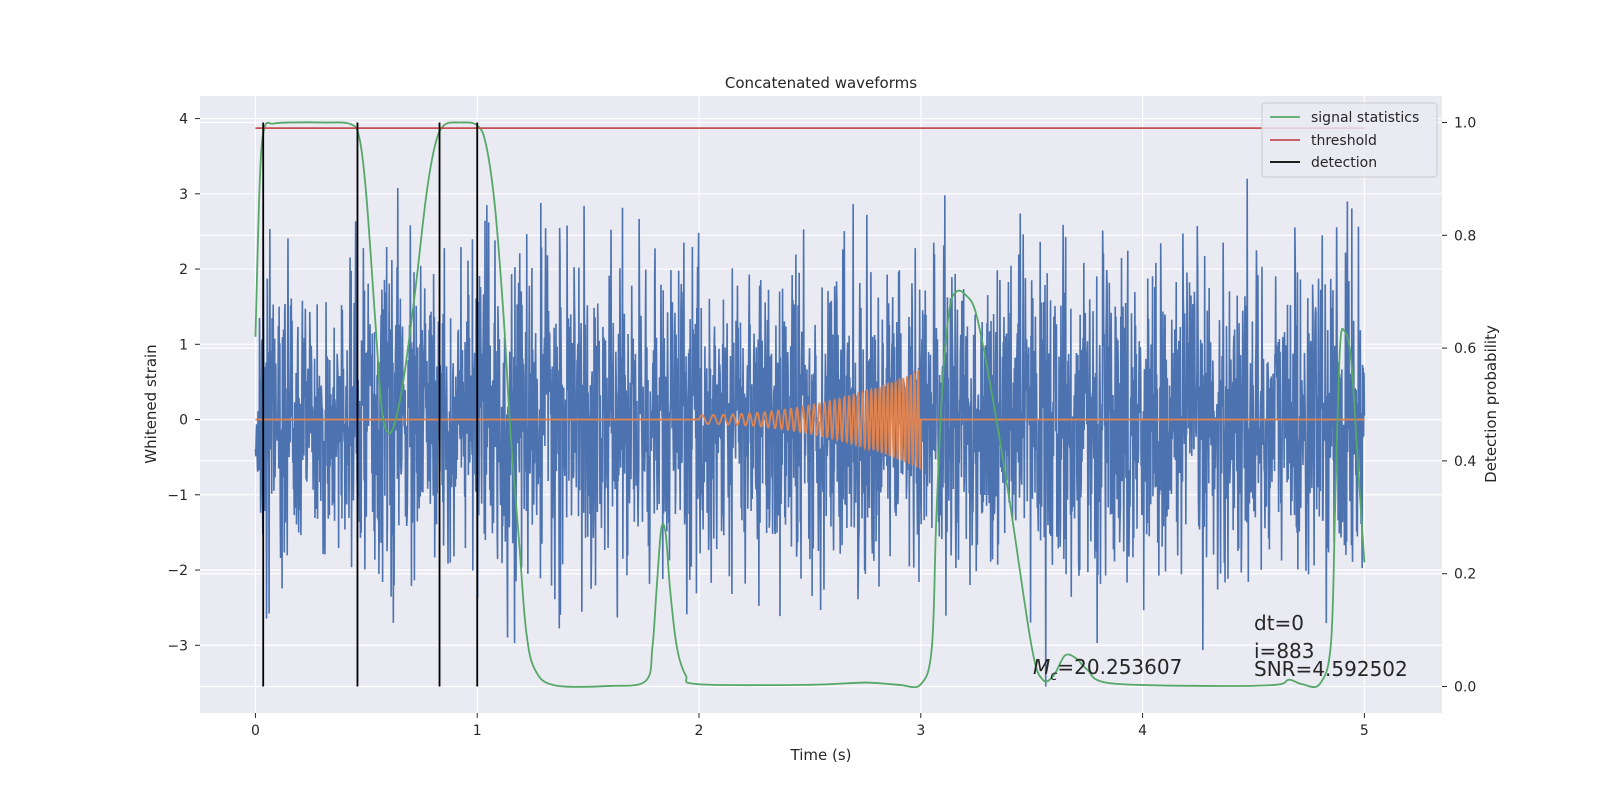  I want to click on snr-annotation: SNR=4.592502, so click(1331, 669).